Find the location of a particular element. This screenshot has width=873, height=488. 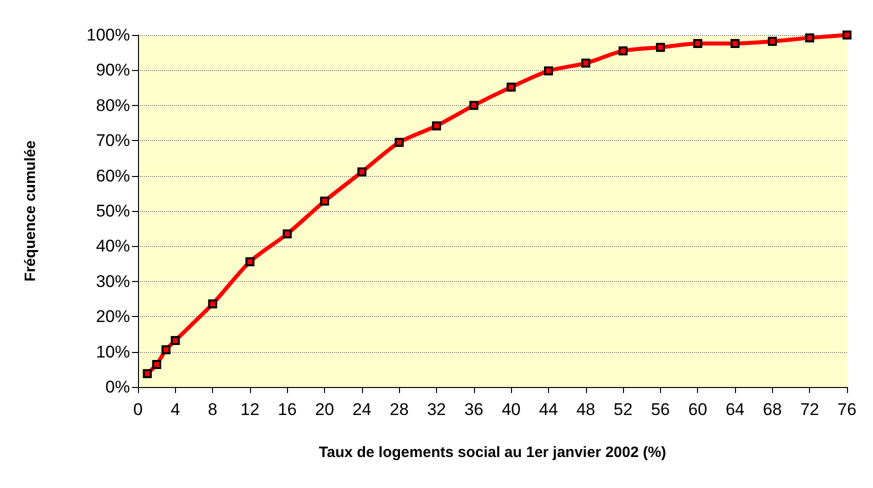

y-tick-label: 90% is located at coordinates (113, 70).